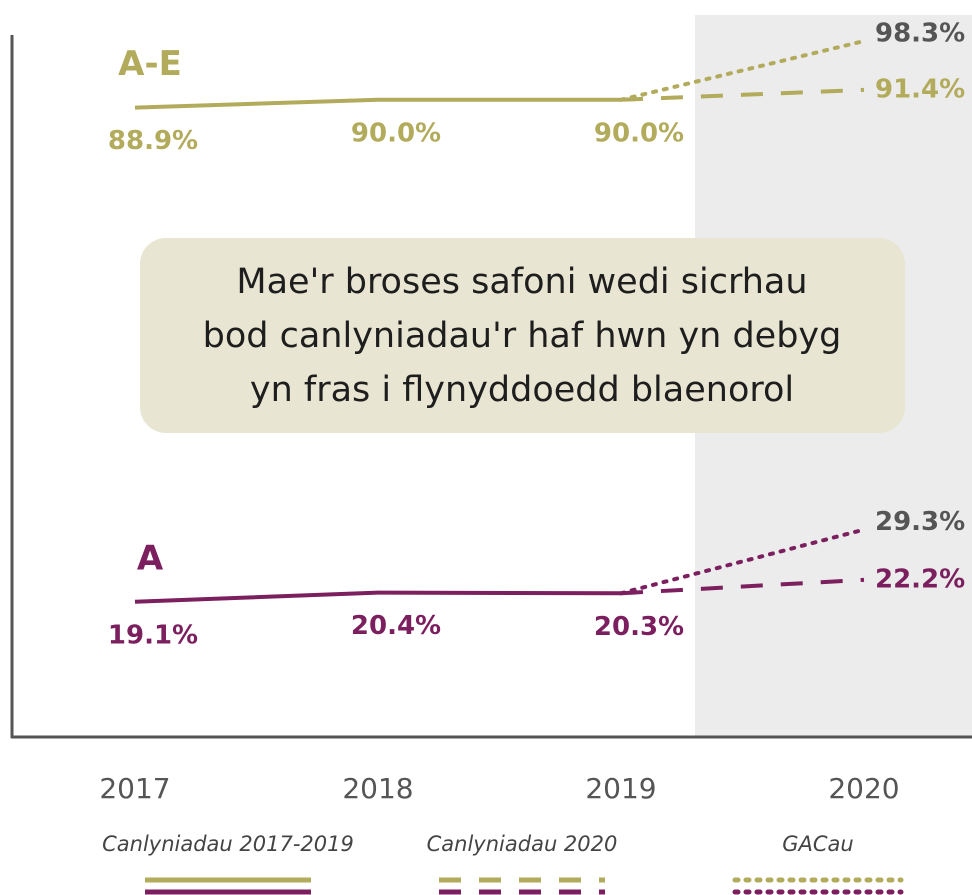 Image resolution: width=972 pixels, height=895 pixels. What do you see at coordinates (153, 141) in the screenshot?
I see `value-label: 88.9%` at bounding box center [153, 141].